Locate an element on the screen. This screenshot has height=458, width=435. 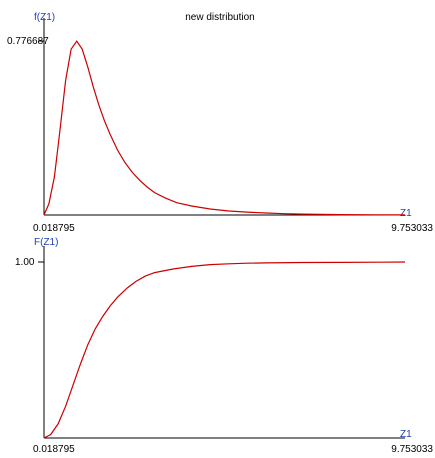
density-y-axis-label: f(Z1) is located at coordinates (44, 17).